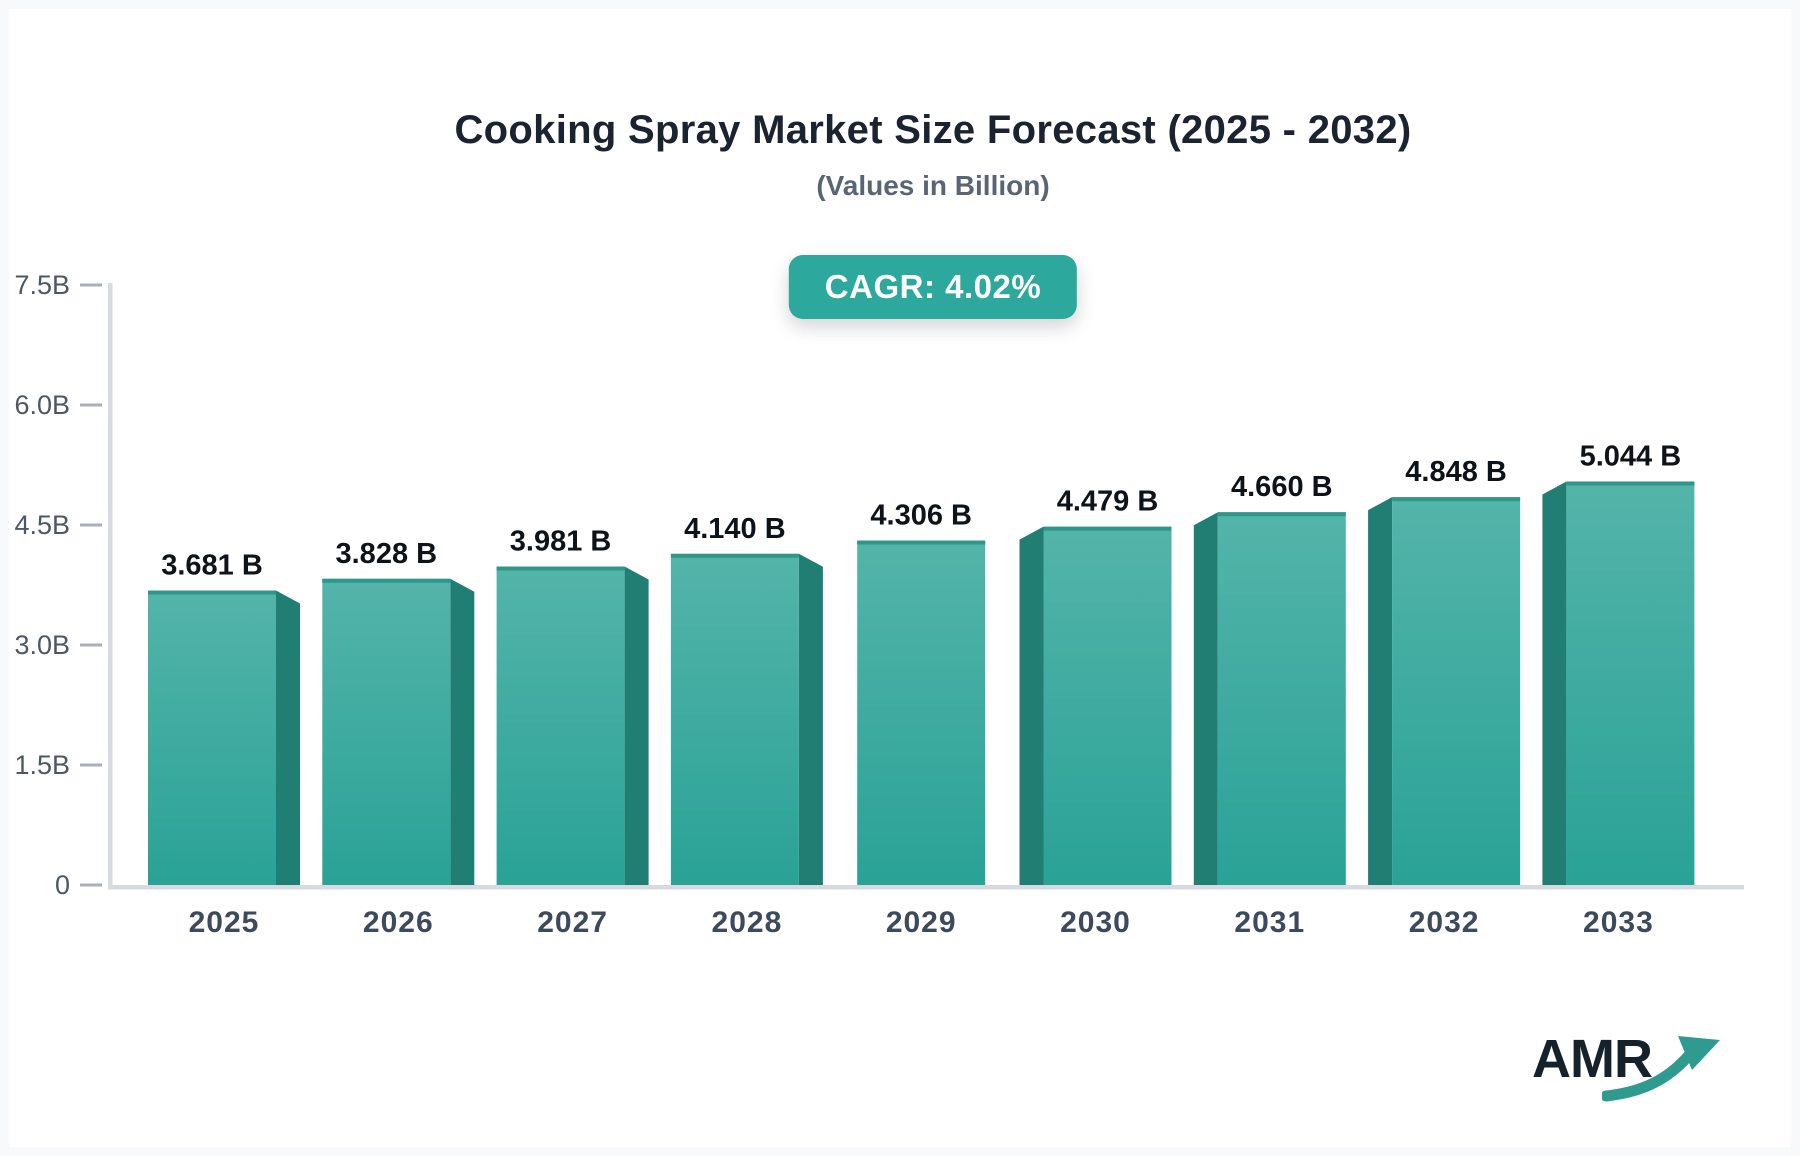  Describe the element at coordinates (1456, 472) in the screenshot. I see `bar-value-label: 4.848 B` at that location.